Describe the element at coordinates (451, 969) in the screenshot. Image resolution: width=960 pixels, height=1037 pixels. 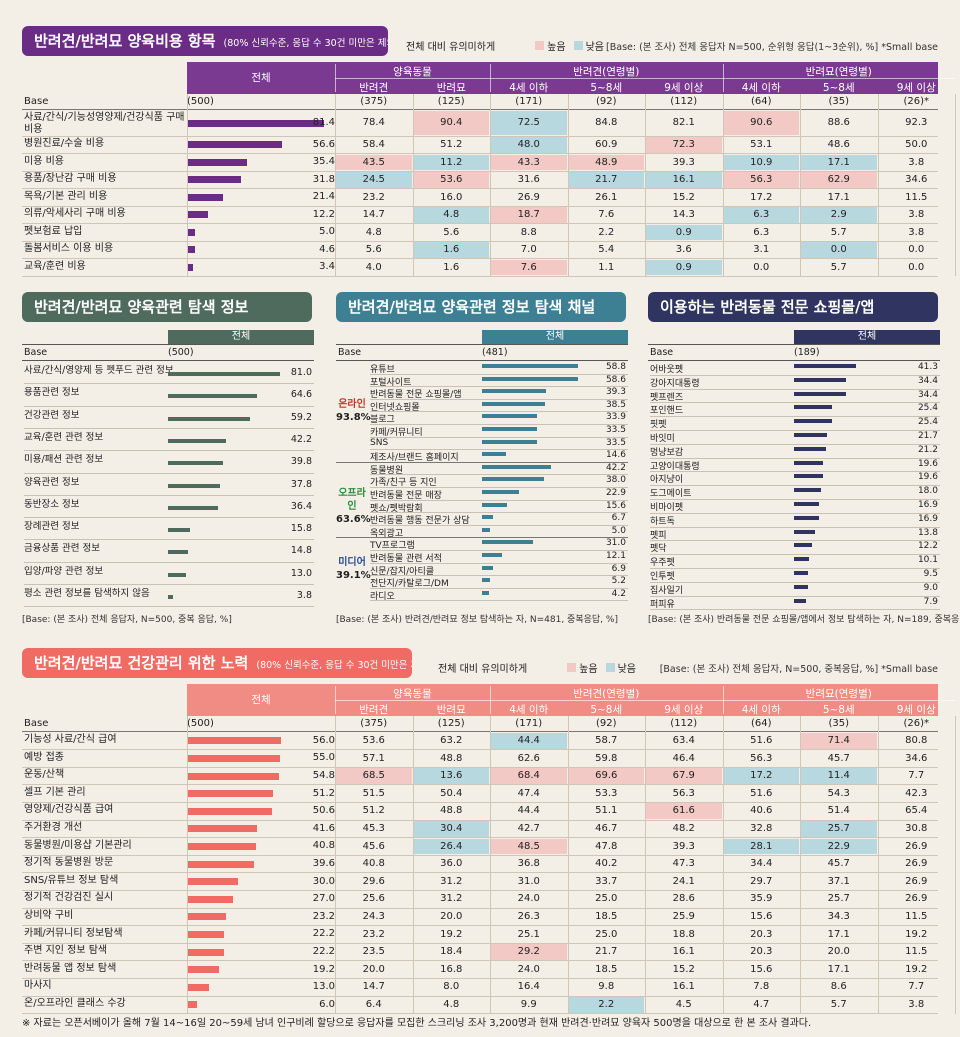
I see `cell-value: 16.8` at that location.